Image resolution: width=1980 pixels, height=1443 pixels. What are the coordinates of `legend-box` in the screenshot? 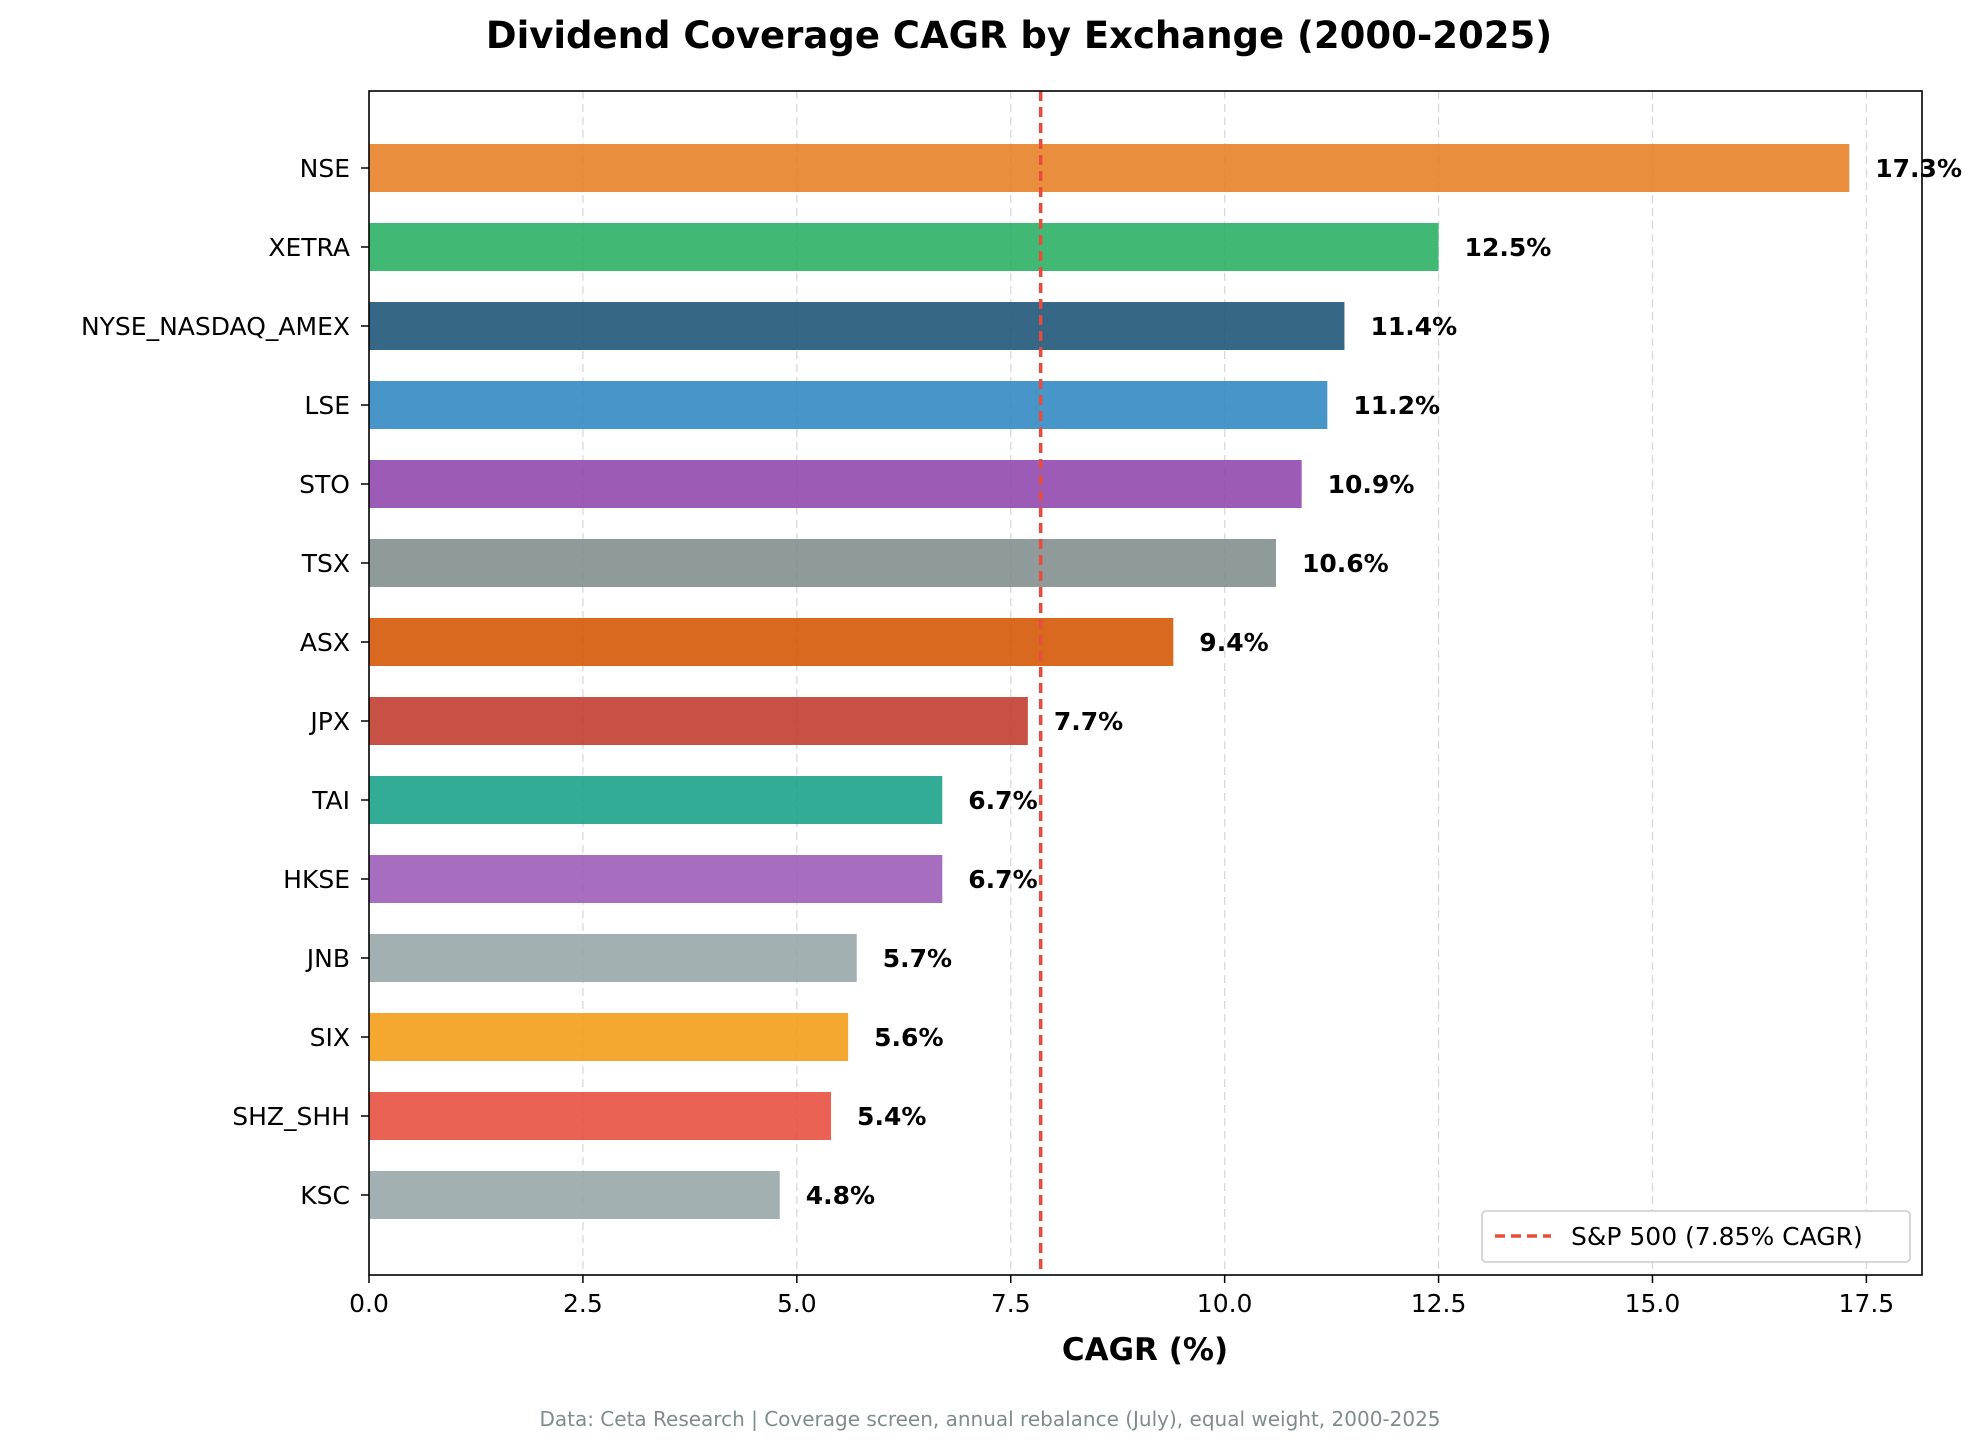 It's located at (1696, 1236).